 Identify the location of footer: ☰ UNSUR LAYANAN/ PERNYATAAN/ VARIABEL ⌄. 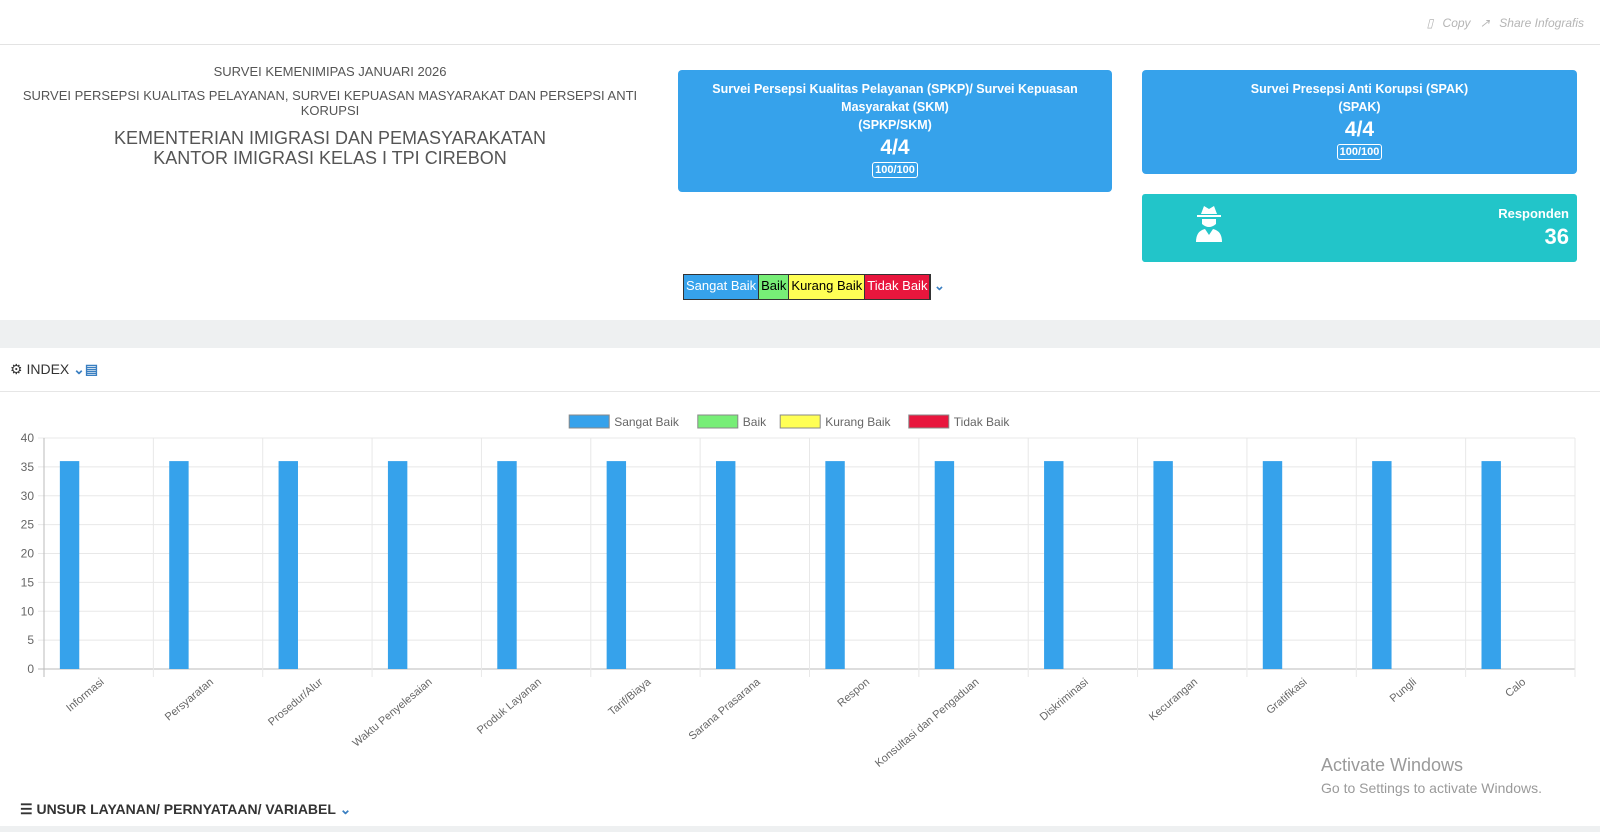
(186, 809).